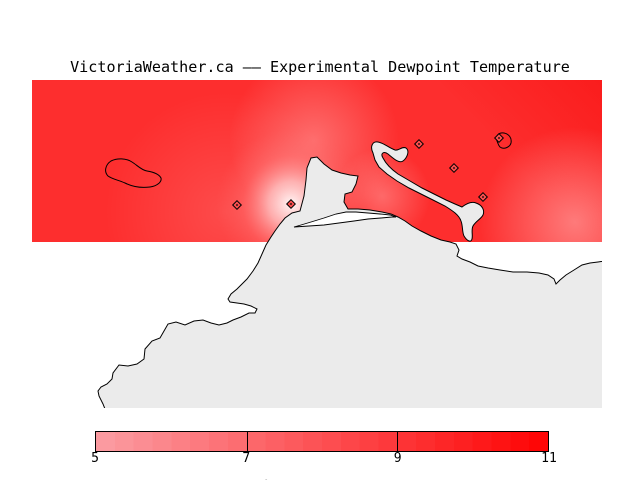 The height and width of the screenshot is (480, 640). Describe the element at coordinates (95, 458) in the screenshot. I see `colorbar-tick-label: 5` at that location.